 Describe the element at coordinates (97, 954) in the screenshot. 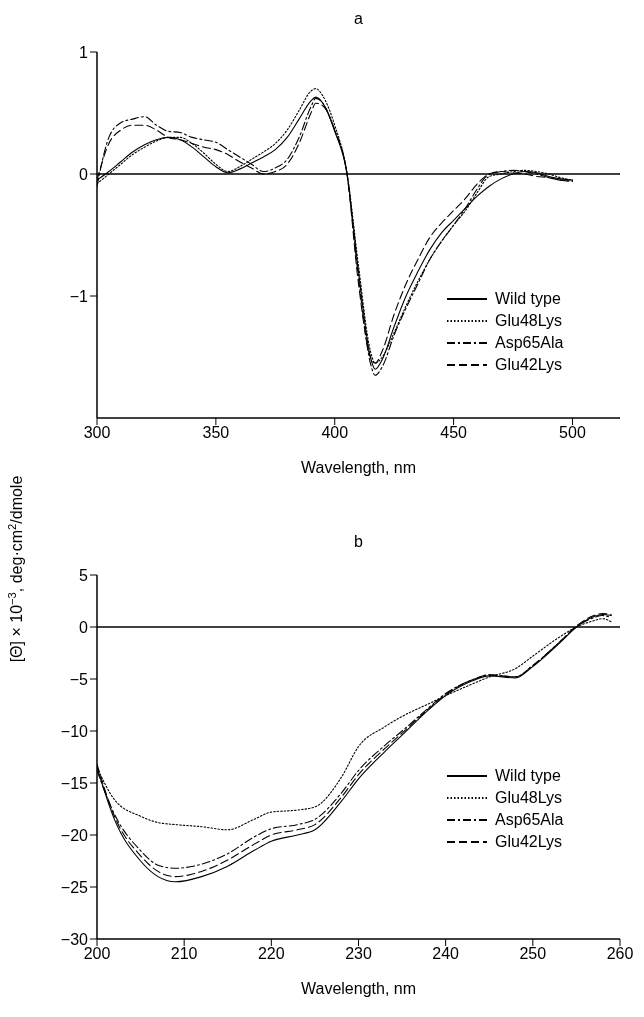

I see `x-tick-label: 200` at that location.